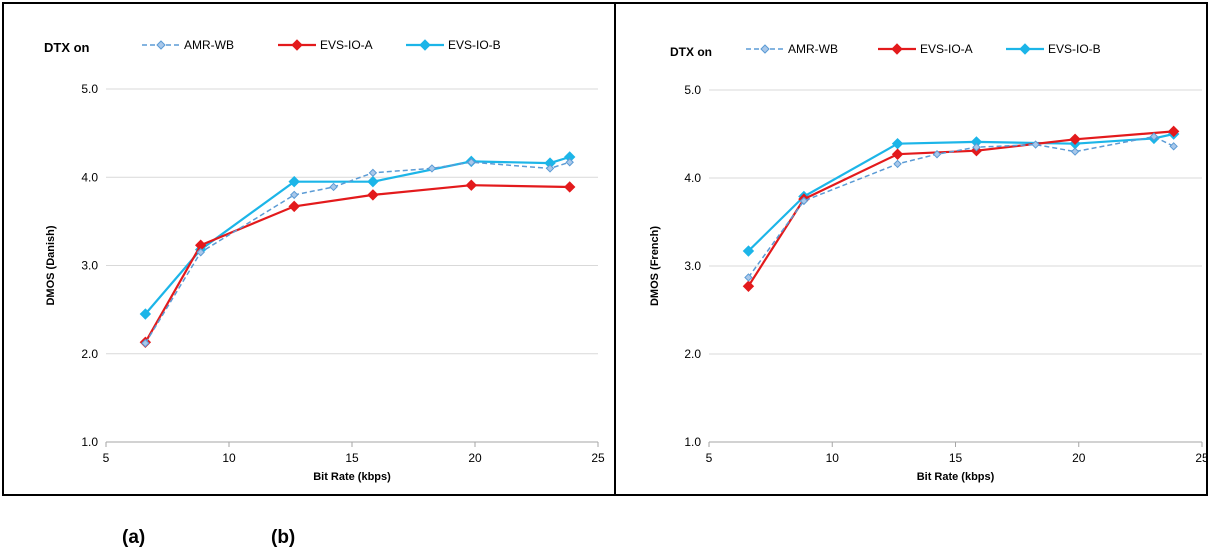 The width and height of the screenshot is (1211, 551). I want to click on caption-a: (a), so click(134, 537).